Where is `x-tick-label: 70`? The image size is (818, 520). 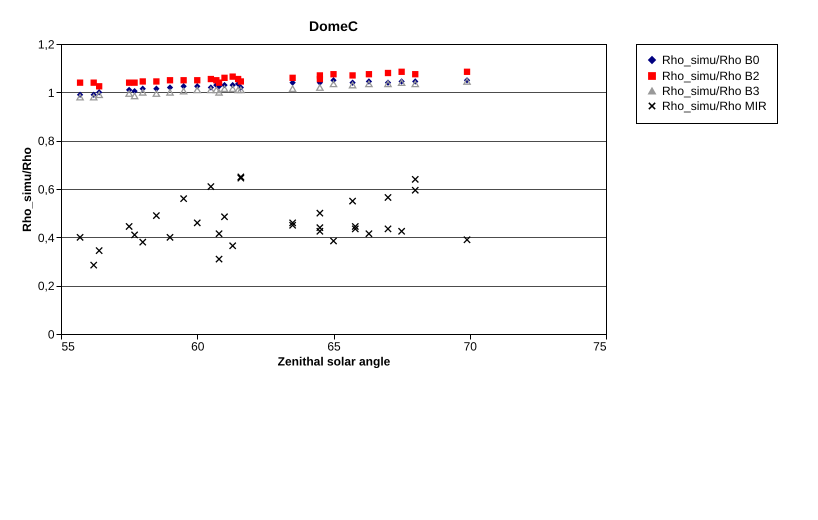
x-tick-label: 70 is located at coordinates (471, 347).